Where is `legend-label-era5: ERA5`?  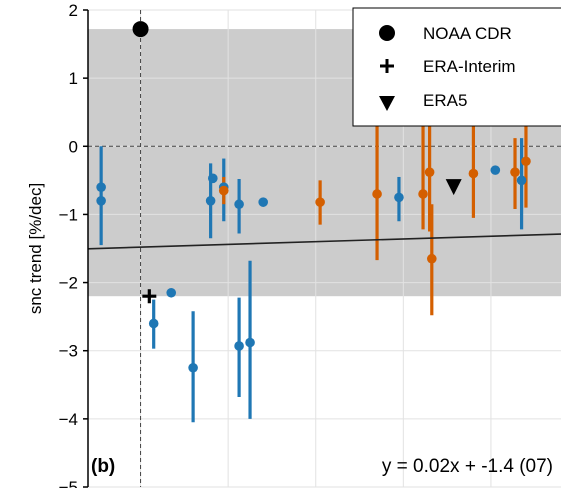
legend-label-era5: ERA5 is located at coordinates (445, 100).